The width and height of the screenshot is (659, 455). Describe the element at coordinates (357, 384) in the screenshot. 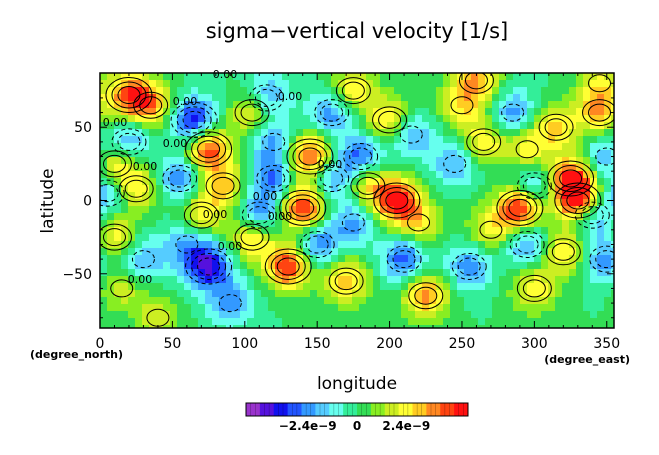

I see `x-axis-title: longitude` at that location.